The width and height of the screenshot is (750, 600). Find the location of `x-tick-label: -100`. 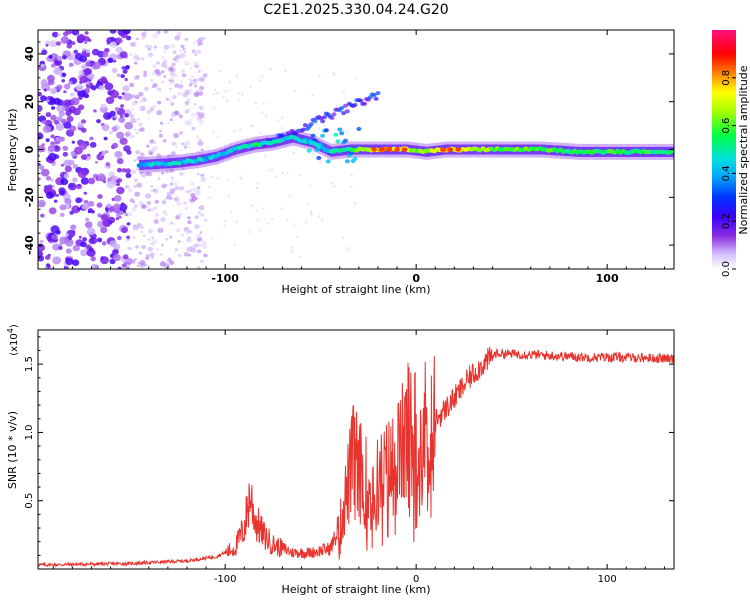

x-tick-label: -100 is located at coordinates (225, 278).